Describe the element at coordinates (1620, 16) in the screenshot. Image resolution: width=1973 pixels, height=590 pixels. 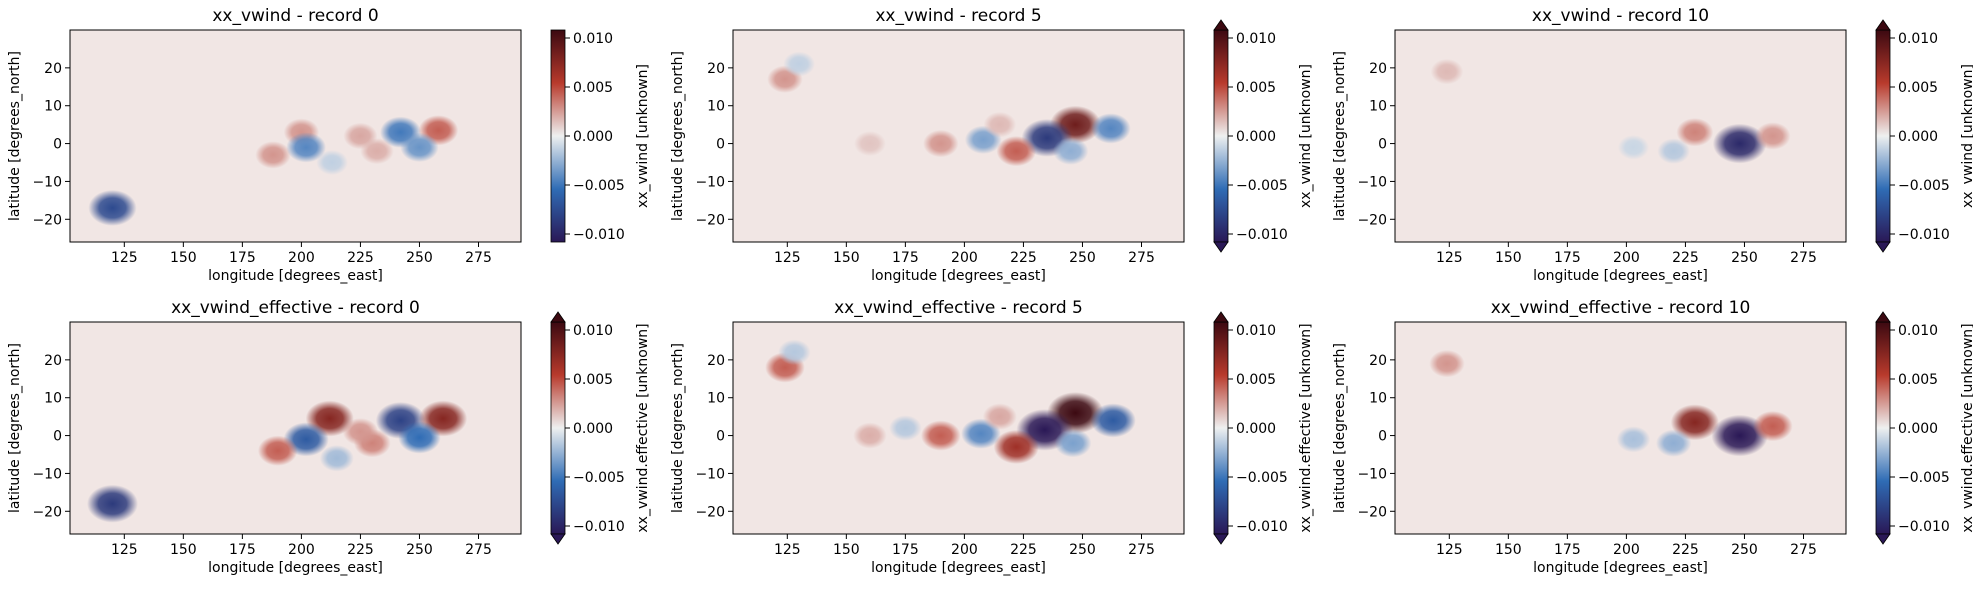
I see `panel-title: xx_vwind - record 10` at that location.